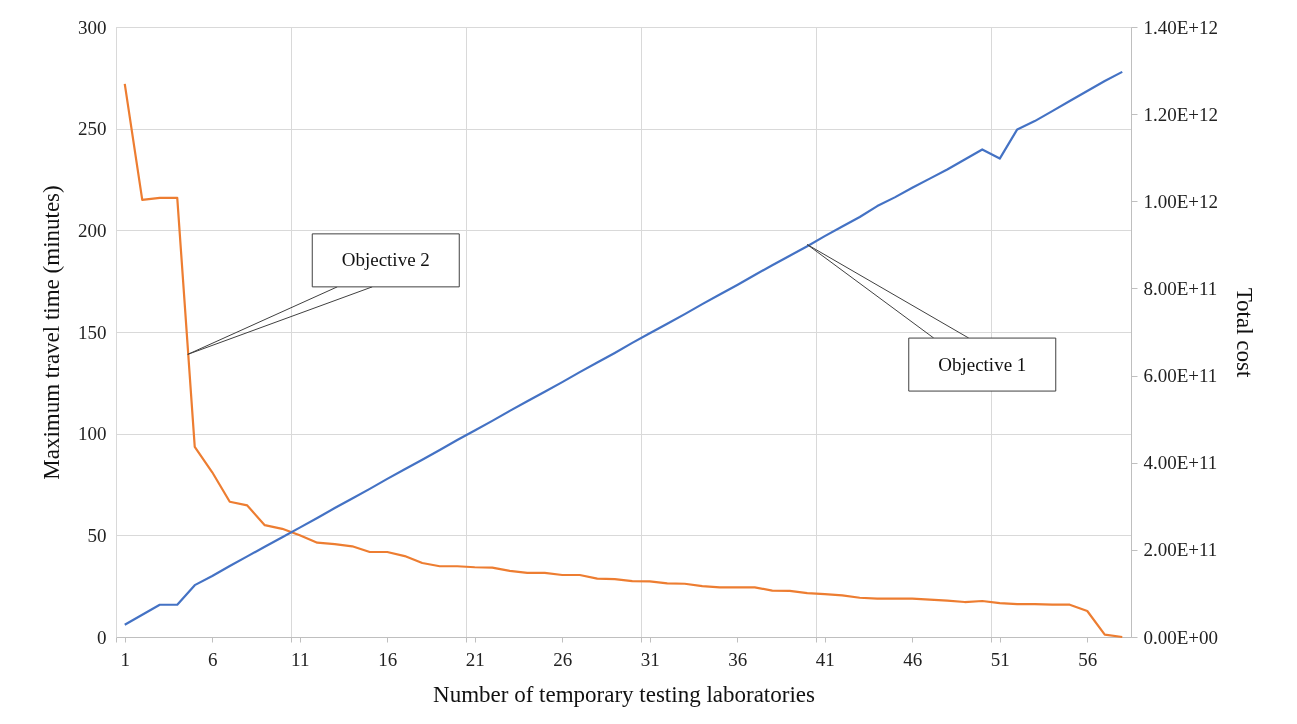 The width and height of the screenshot is (1297, 724). Describe the element at coordinates (92, 27) in the screenshot. I see `y-tick-label: 300` at that location.